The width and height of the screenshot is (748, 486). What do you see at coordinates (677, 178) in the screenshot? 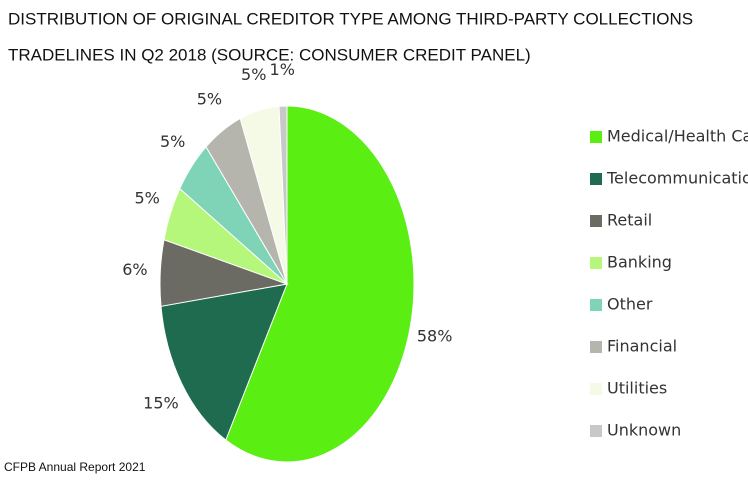
I see `legend-label: Telecommunications` at bounding box center [677, 178].